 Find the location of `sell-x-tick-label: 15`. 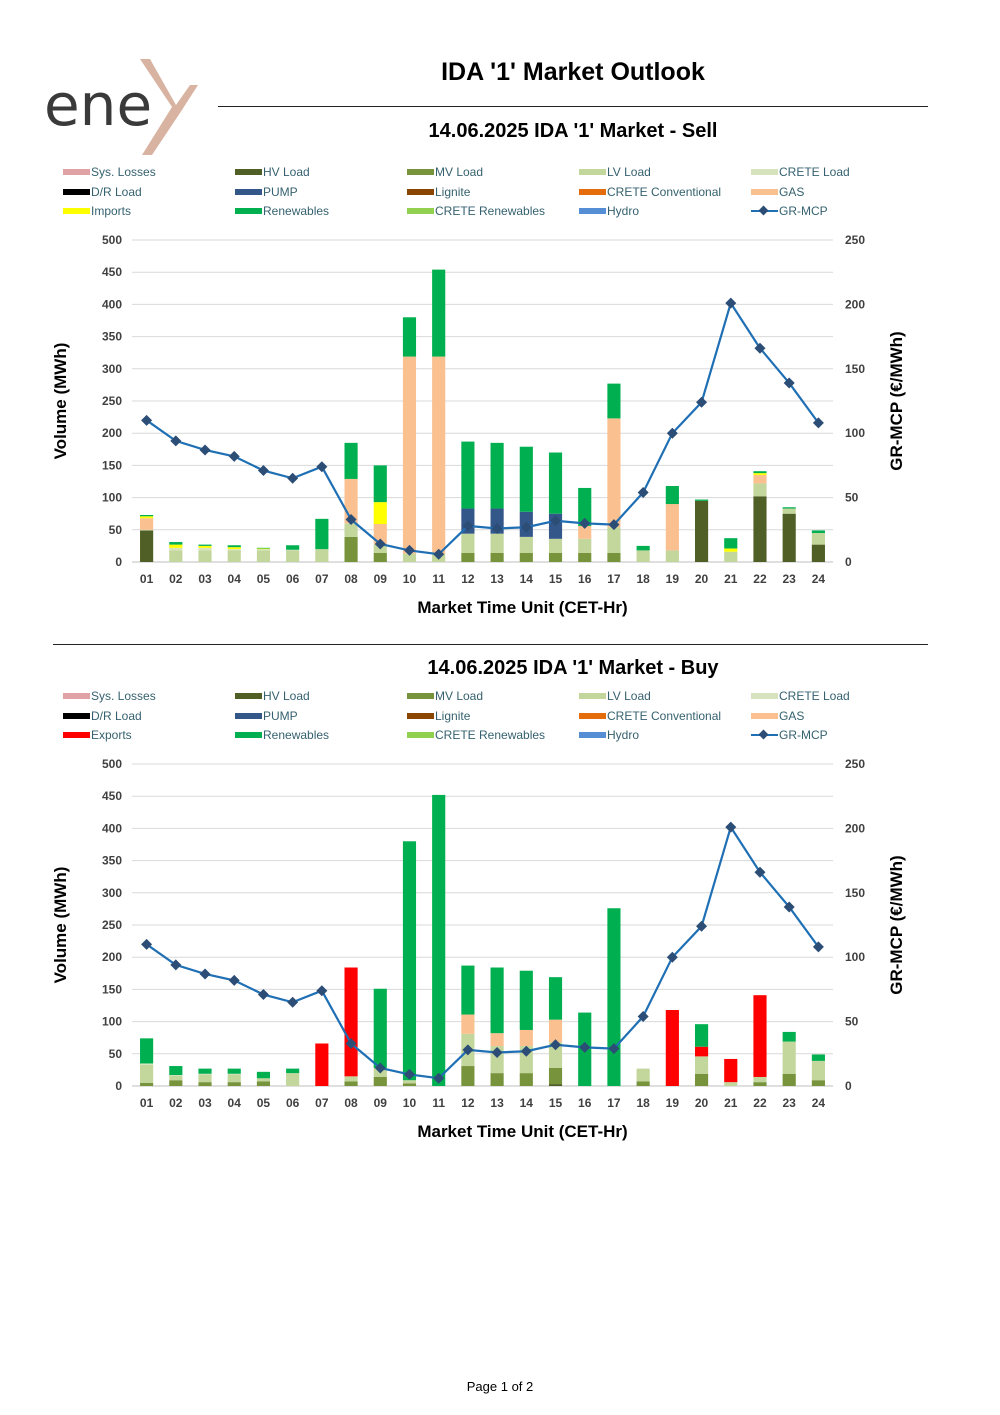

sell-x-tick-label: 15 is located at coordinates (556, 579).